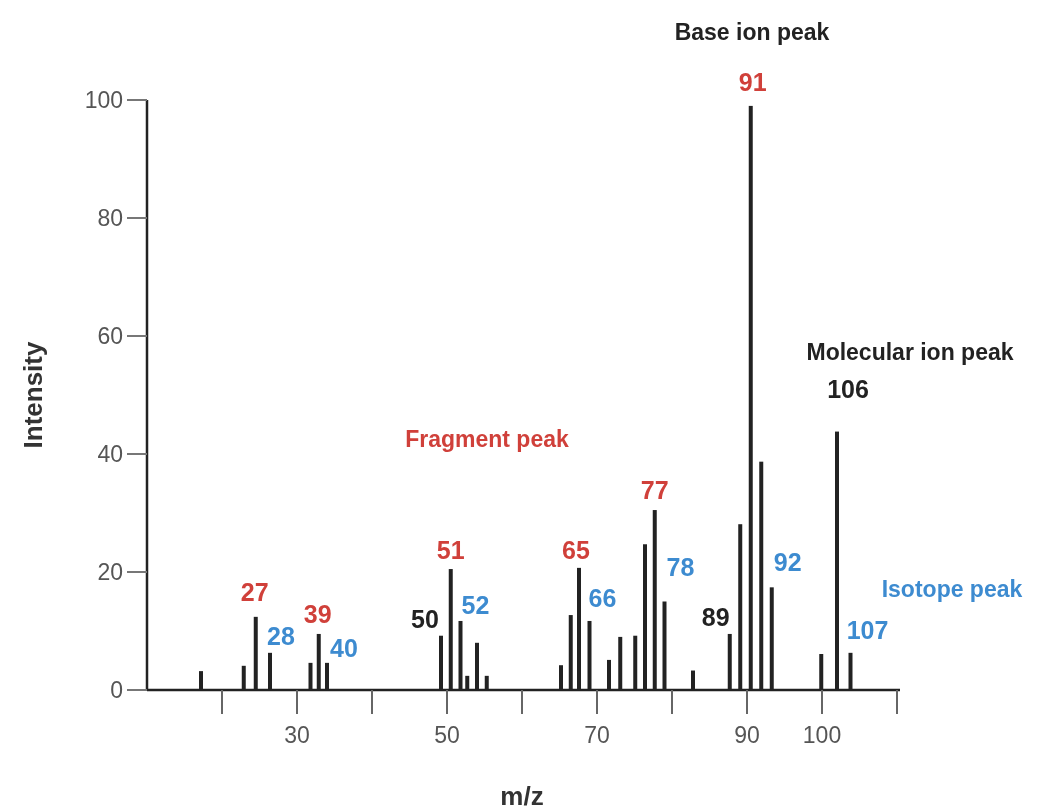 This screenshot has height=811, width=1052. Describe the element at coordinates (450, 549) in the screenshot. I see `annotation: 51` at that location.